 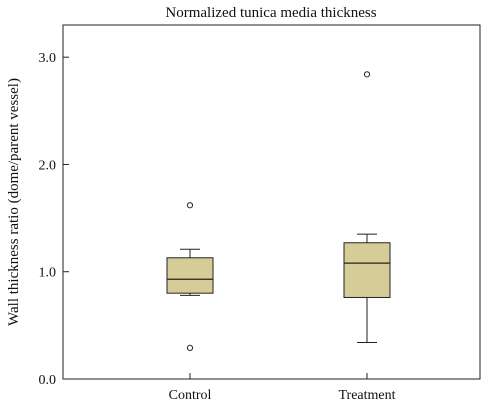 I want to click on y-tick-label: 1.0, so click(x=48, y=273).